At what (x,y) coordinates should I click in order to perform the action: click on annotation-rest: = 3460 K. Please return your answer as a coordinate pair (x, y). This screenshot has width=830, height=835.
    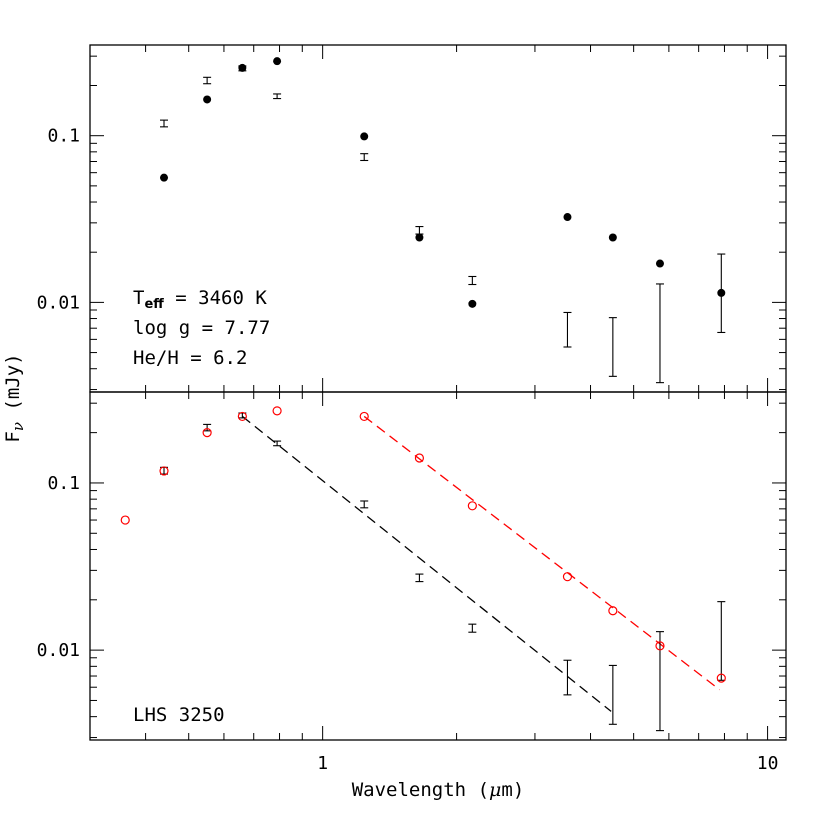
    Looking at the image, I should click on (216, 298).